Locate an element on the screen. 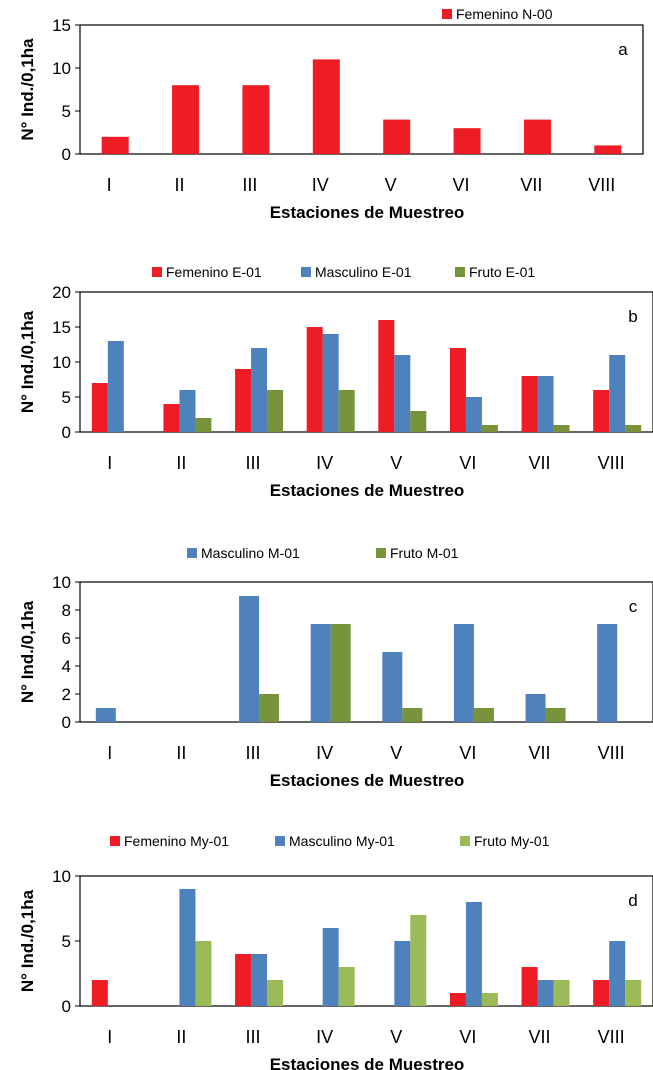 Image resolution: width=653 pixels, height=1070 pixels. bar-masculino-my-01-II is located at coordinates (187, 947).